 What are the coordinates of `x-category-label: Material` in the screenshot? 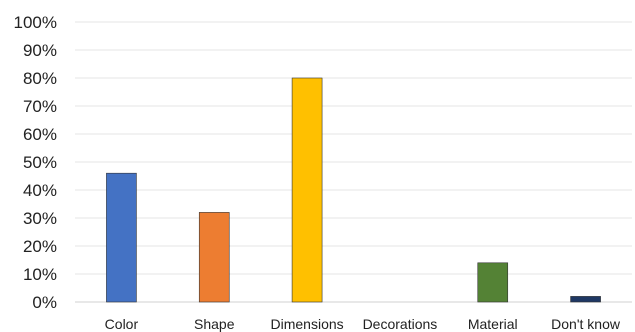 It's located at (493, 324).